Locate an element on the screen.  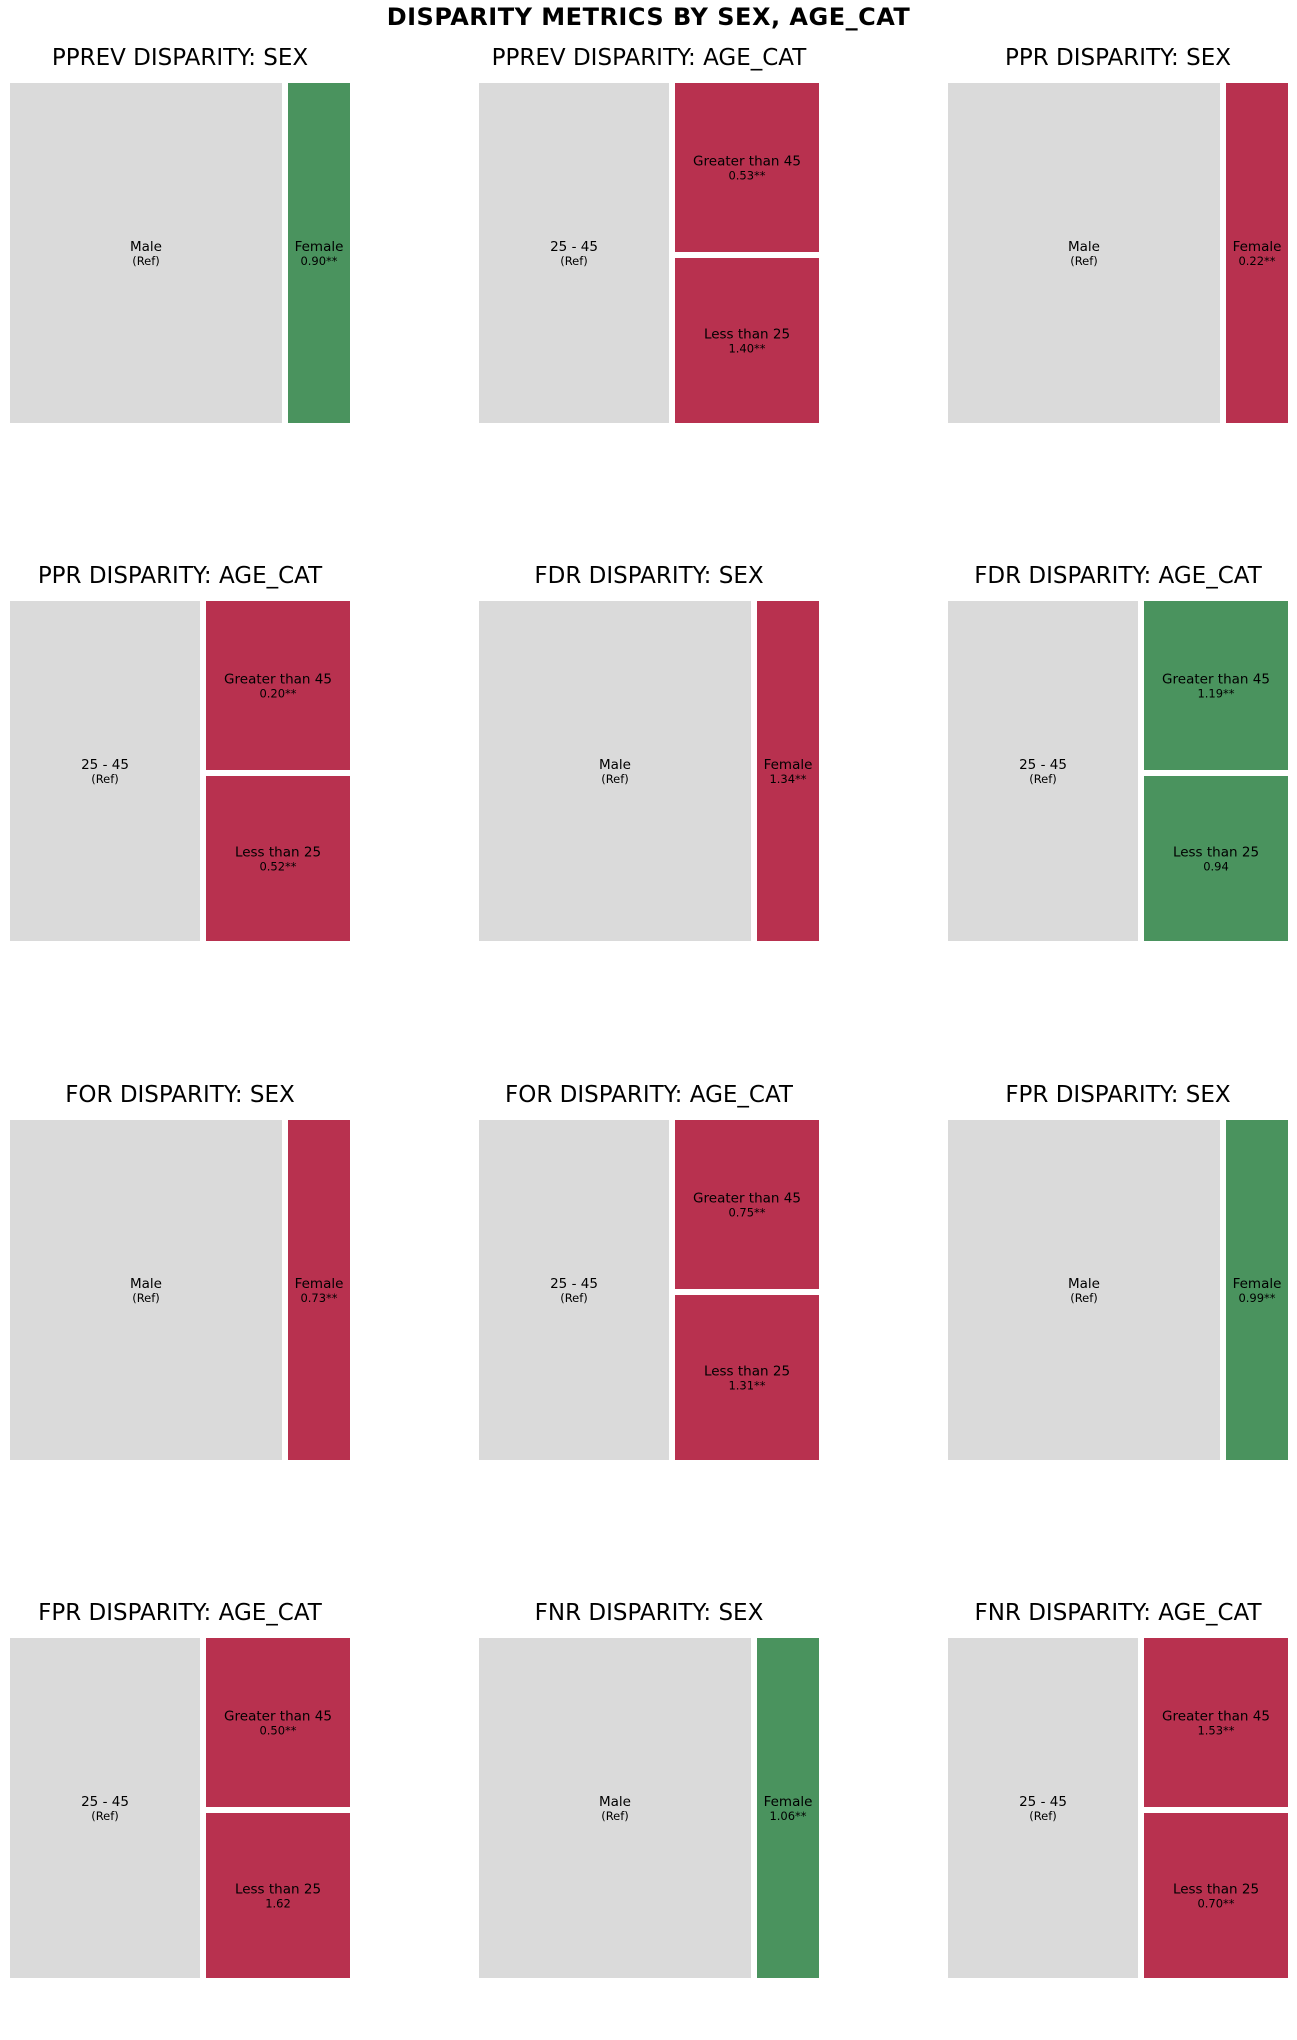
treemap-panel-fdr-disparity-sex: FDR DISPARITY: SEX Male (Ref) Female 1.34** is located at coordinates (649, 783).